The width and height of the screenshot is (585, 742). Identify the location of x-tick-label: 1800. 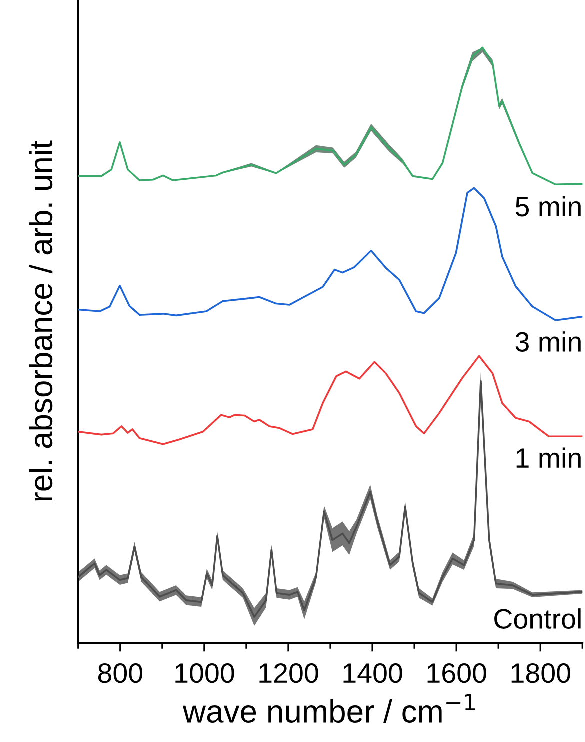
(541, 673).